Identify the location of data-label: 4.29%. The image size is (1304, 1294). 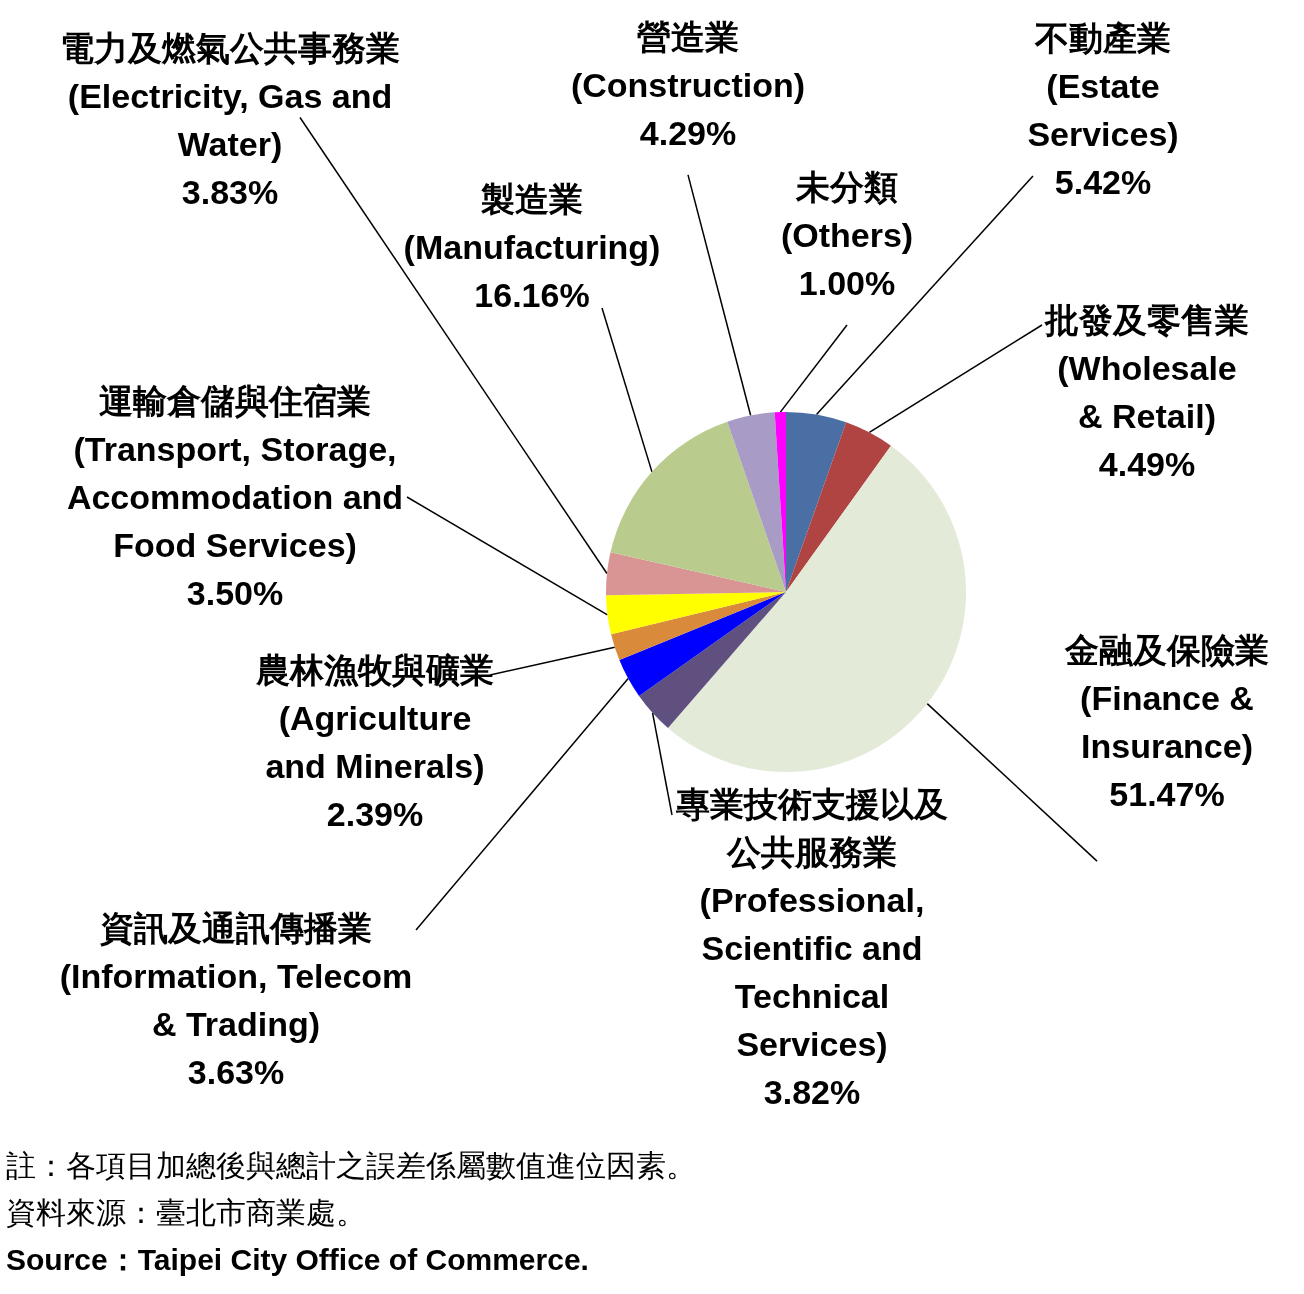
(688, 133).